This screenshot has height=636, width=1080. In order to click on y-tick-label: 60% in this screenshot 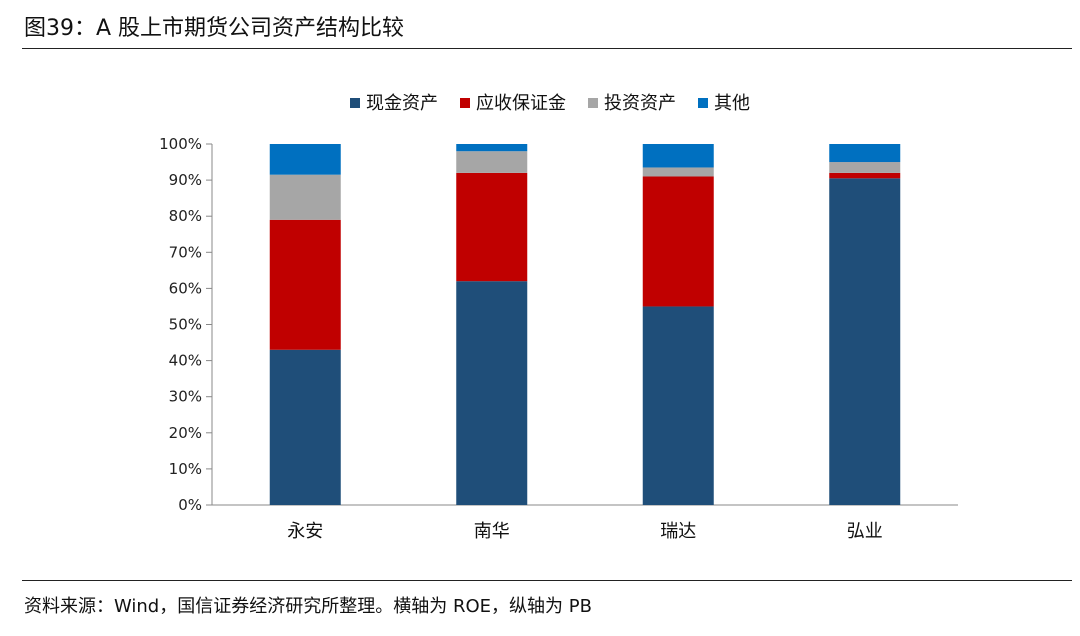, I will do `click(185, 288)`.